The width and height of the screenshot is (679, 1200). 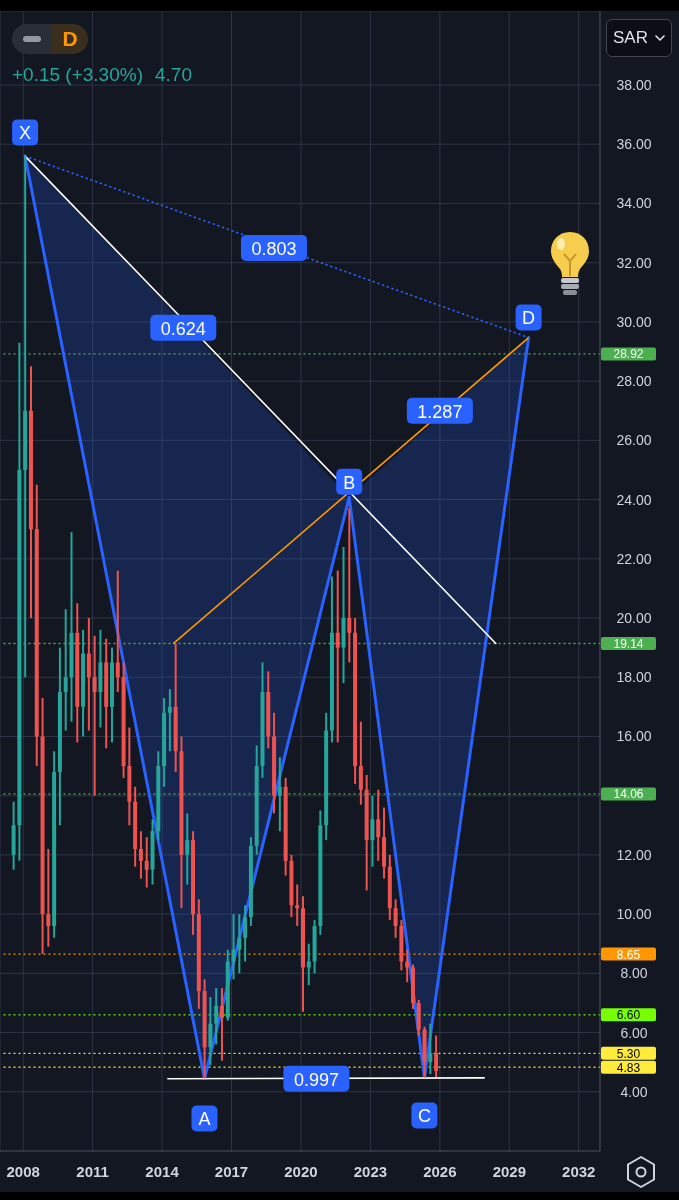 What do you see at coordinates (628, 954) in the screenshot?
I see `ref-line-label: 8.65` at bounding box center [628, 954].